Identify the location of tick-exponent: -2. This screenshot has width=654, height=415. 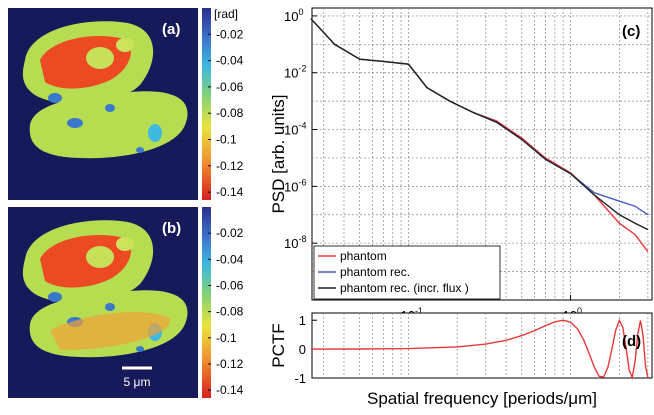
(302, 69).